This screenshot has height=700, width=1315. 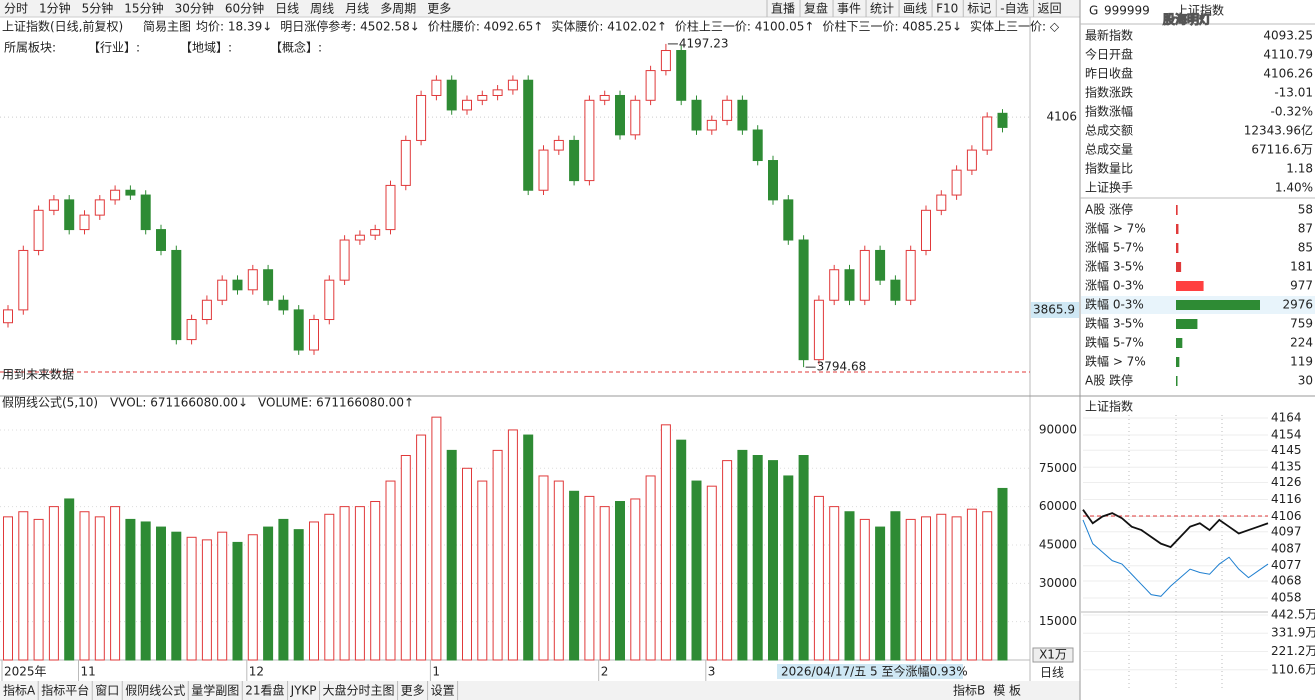 I want to click on y-tick-label: 4068, so click(x=1286, y=581).